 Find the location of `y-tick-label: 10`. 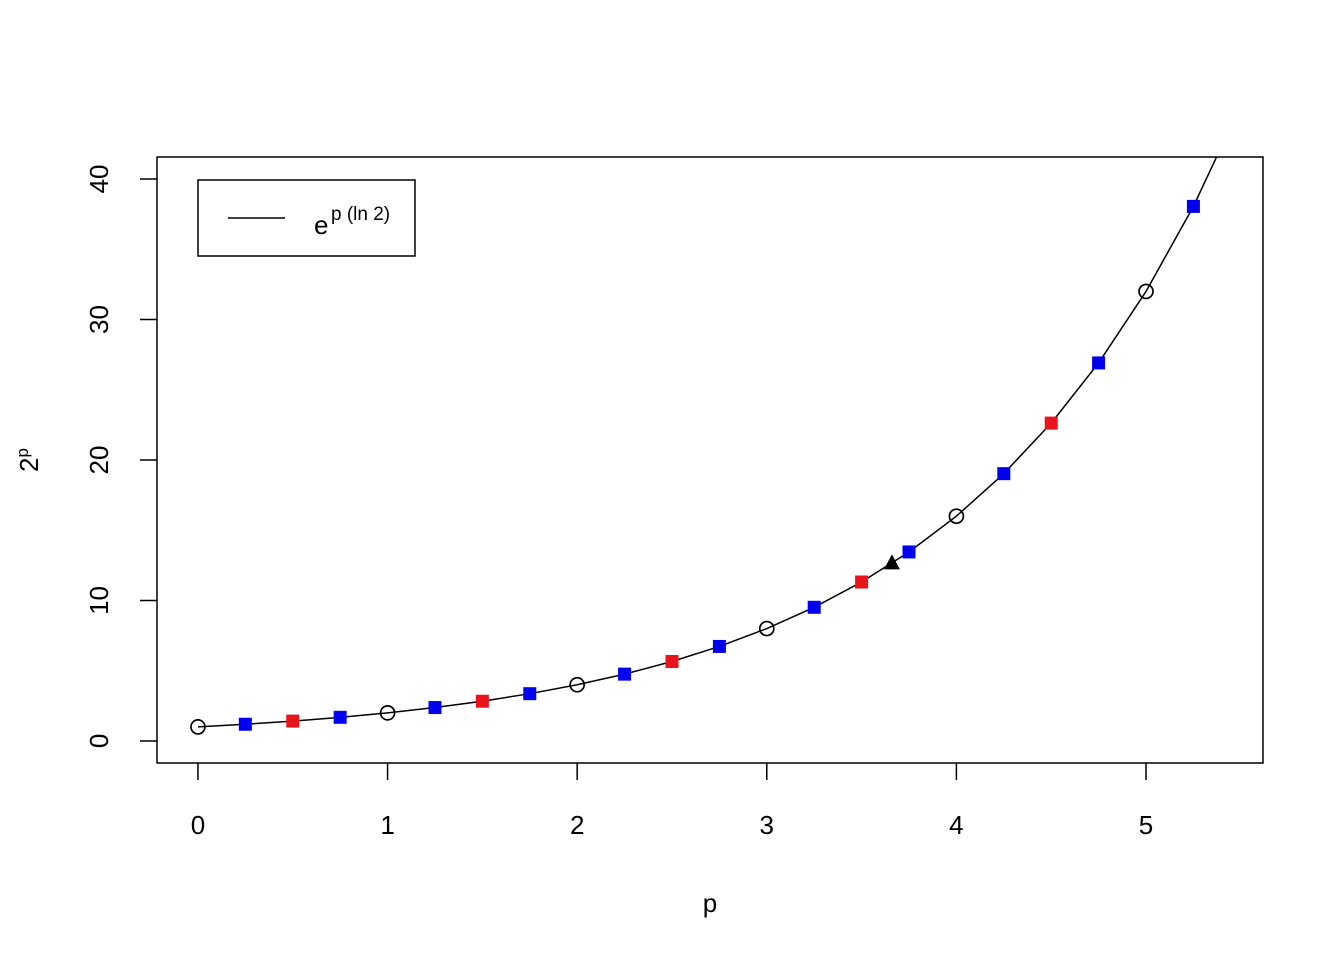

y-tick-label: 10 is located at coordinates (99, 600).